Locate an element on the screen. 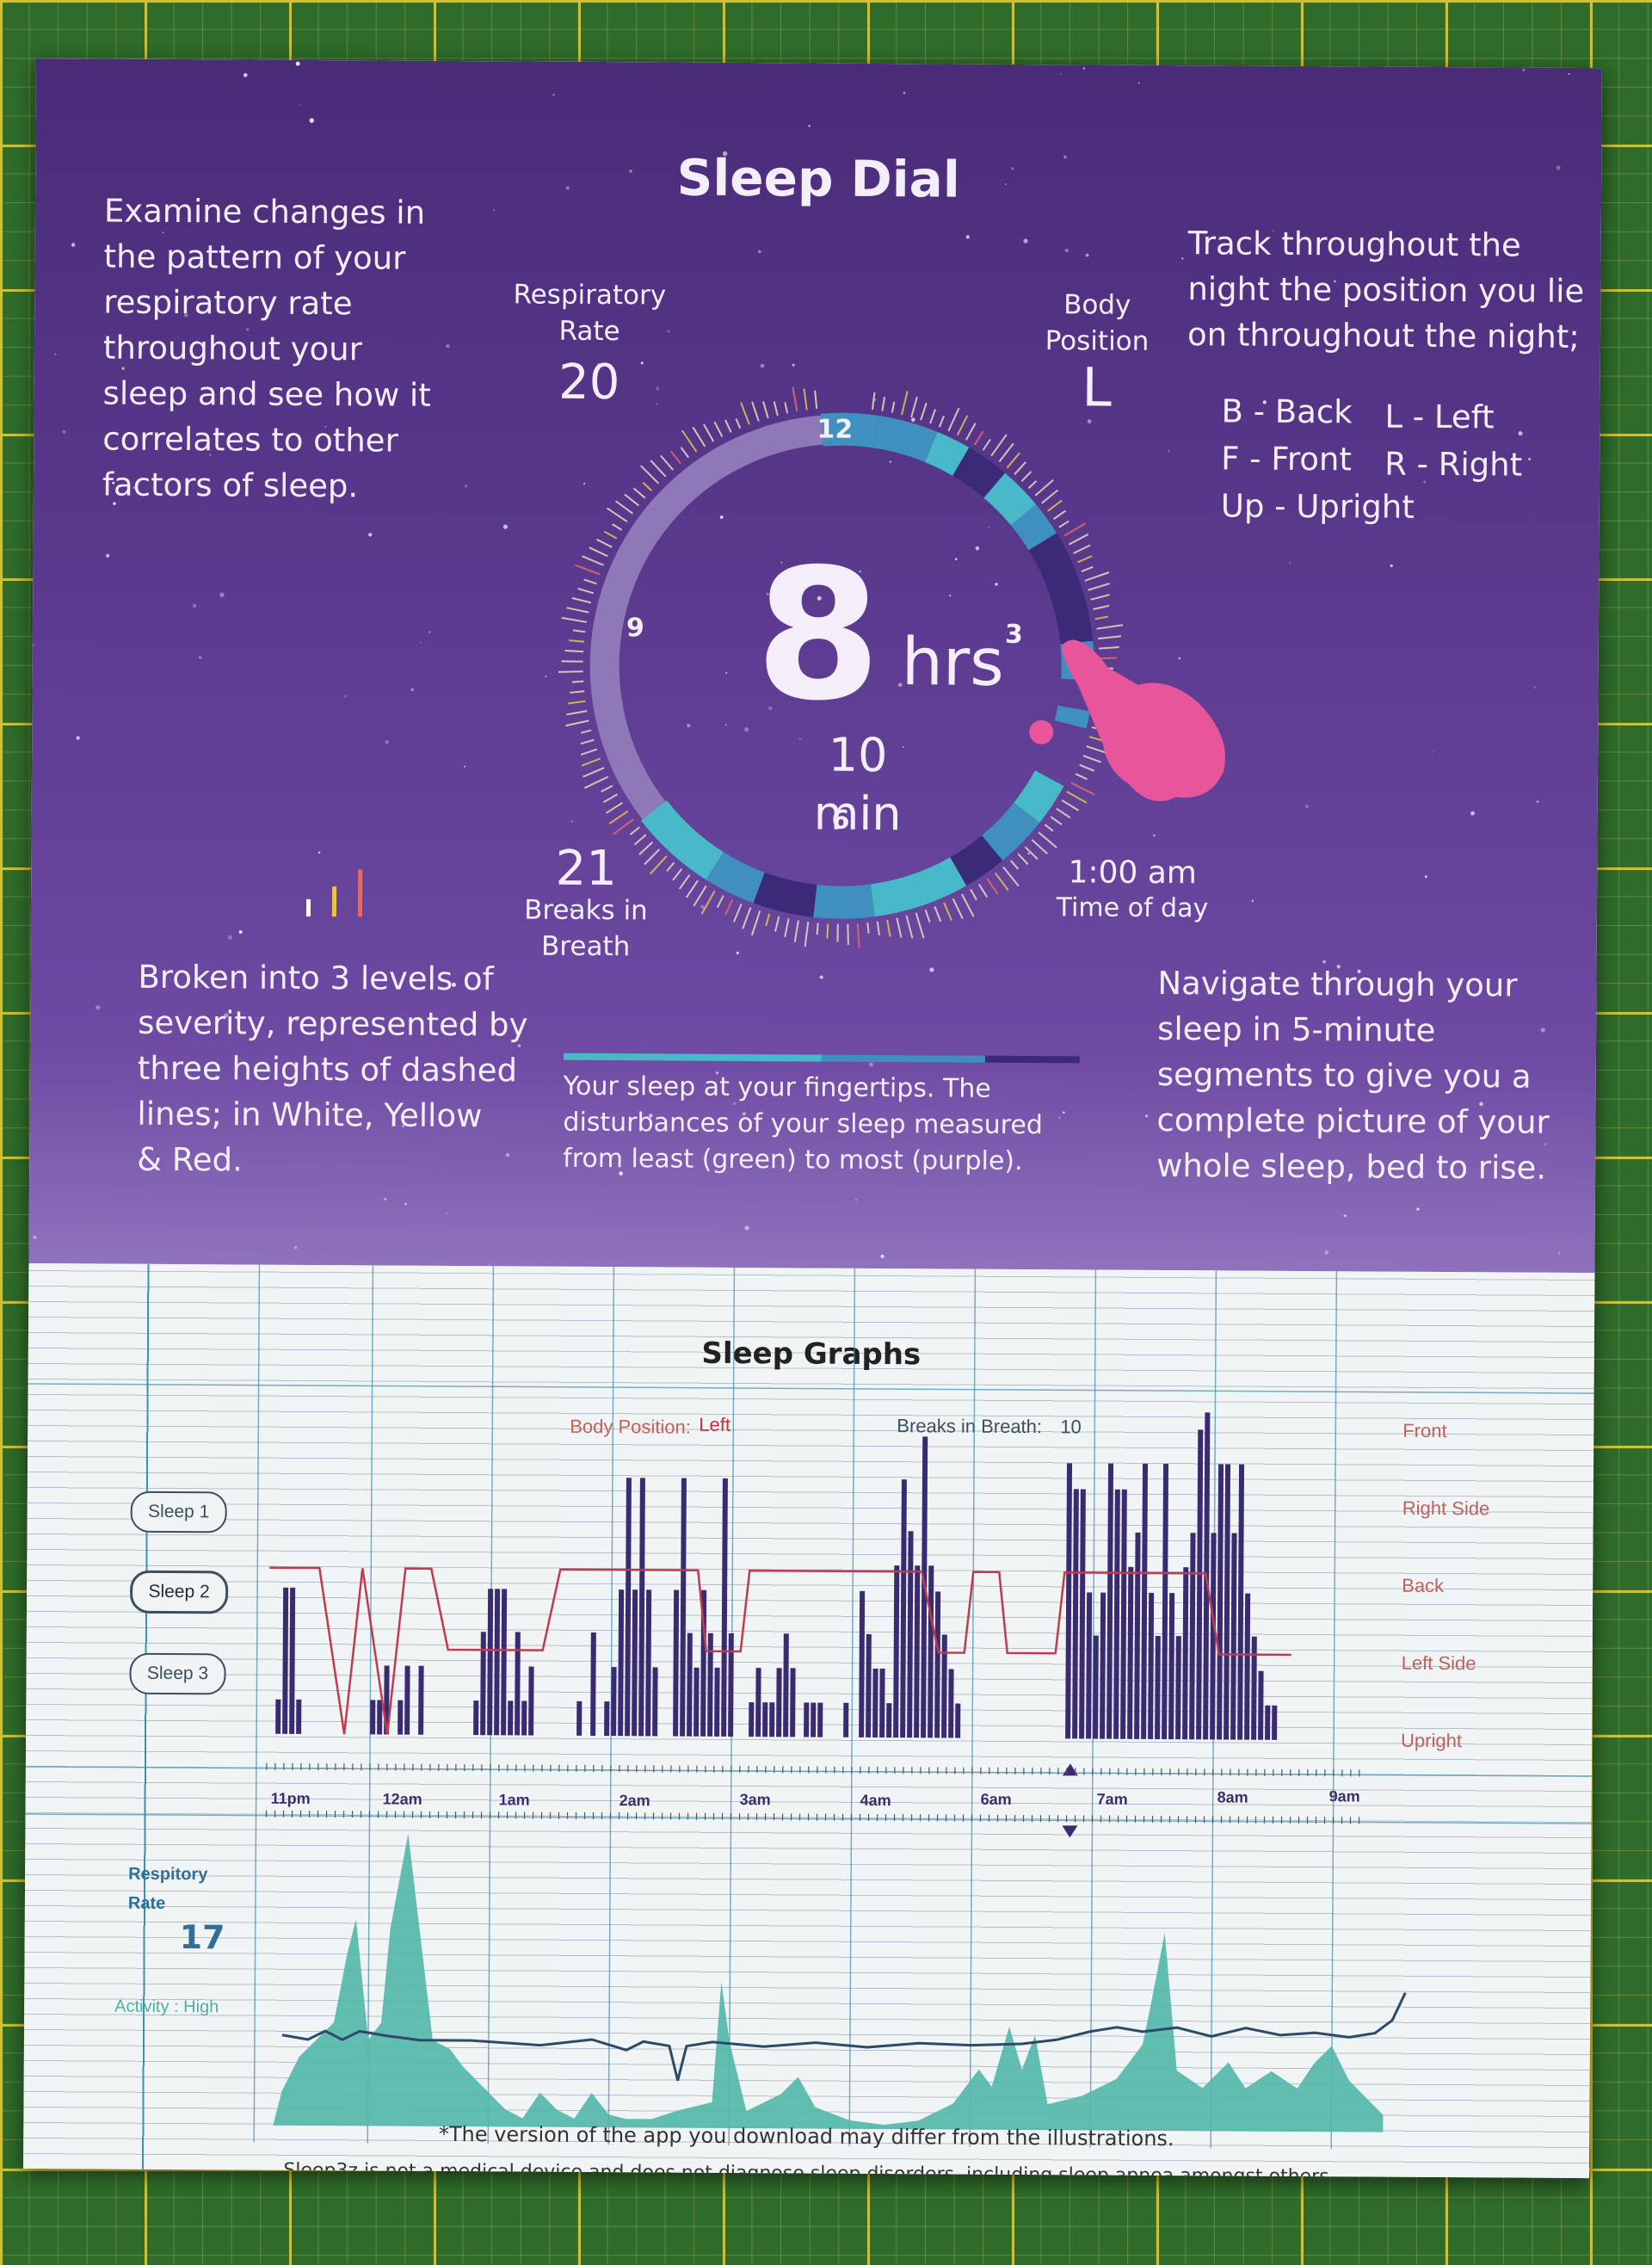 This screenshot has width=1652, height=2265. sleep-dial-ring is located at coordinates (841, 665).